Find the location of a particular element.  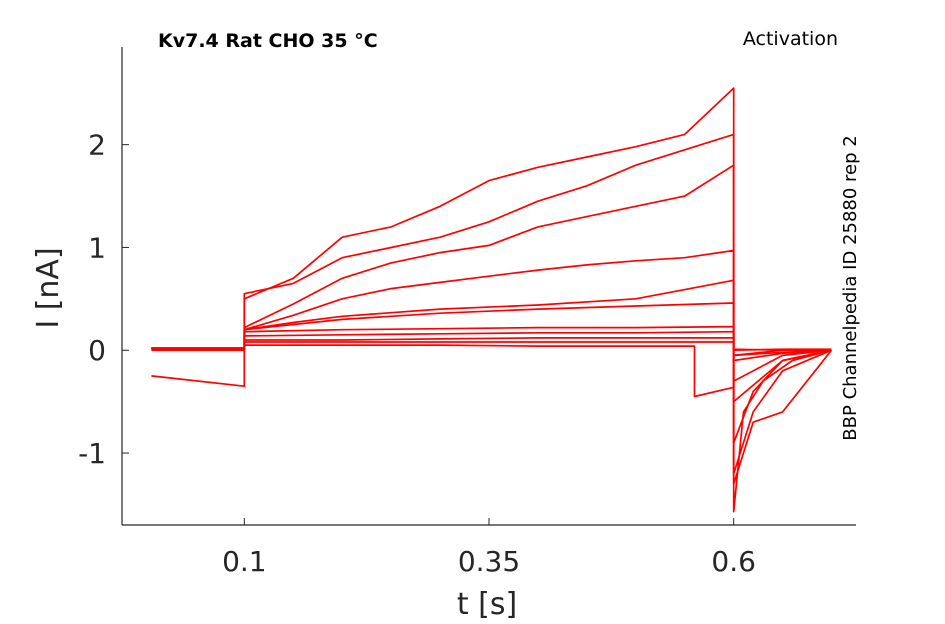

chart-protocol-label: Activation is located at coordinates (790, 39).